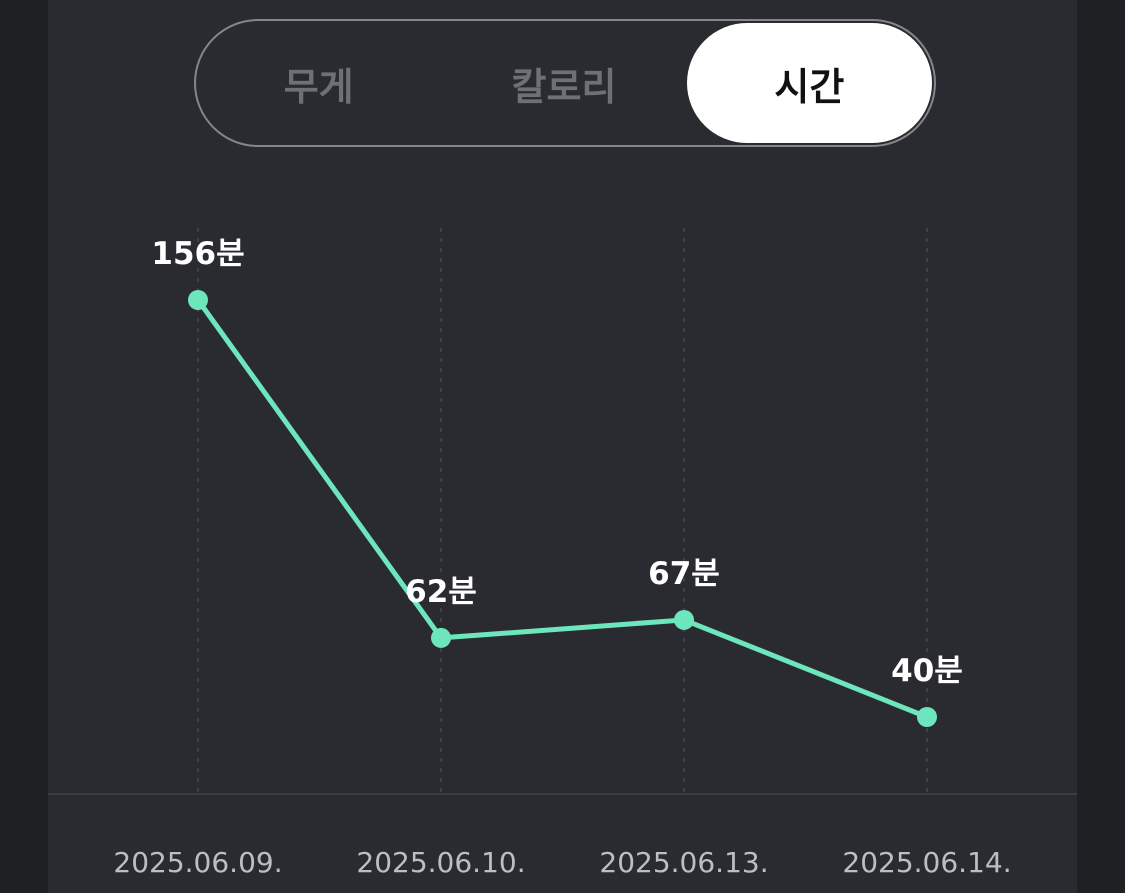  I want to click on x-tick-label-0: 2025.06.09., so click(197, 862).